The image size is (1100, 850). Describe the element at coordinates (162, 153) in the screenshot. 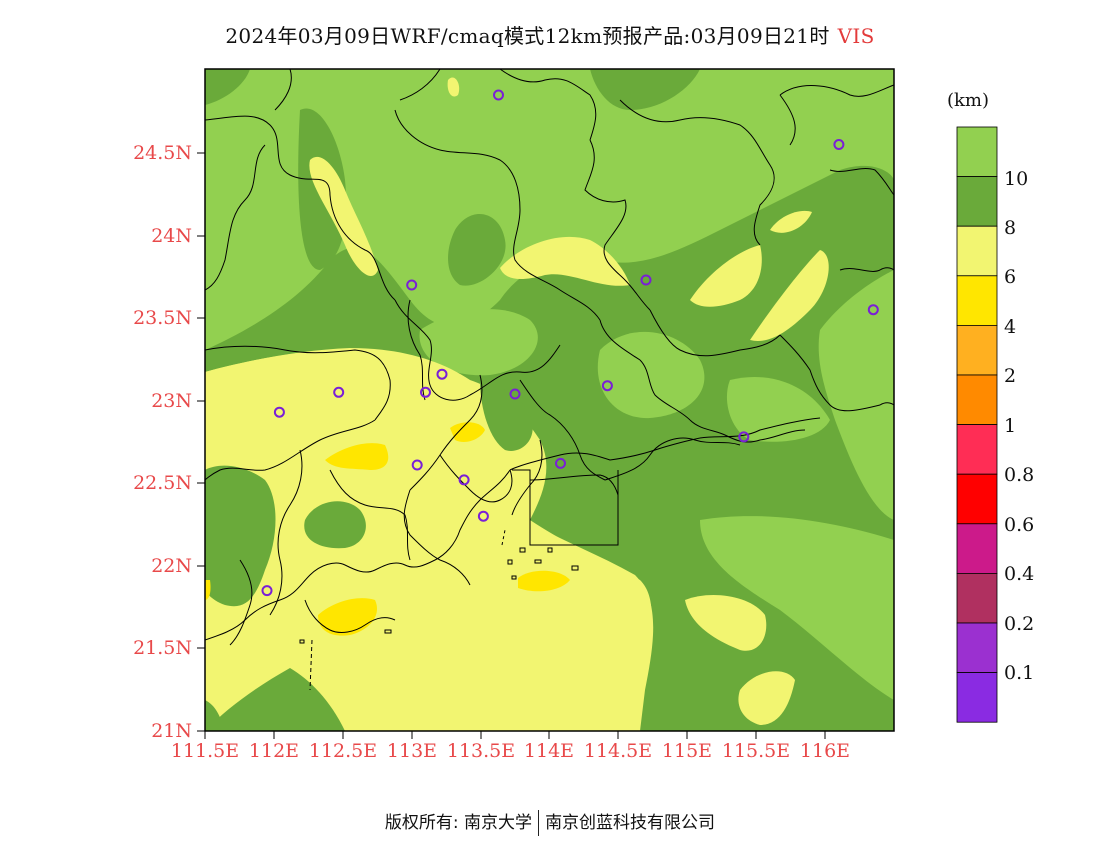

I see `lat-label: 24.5N` at that location.